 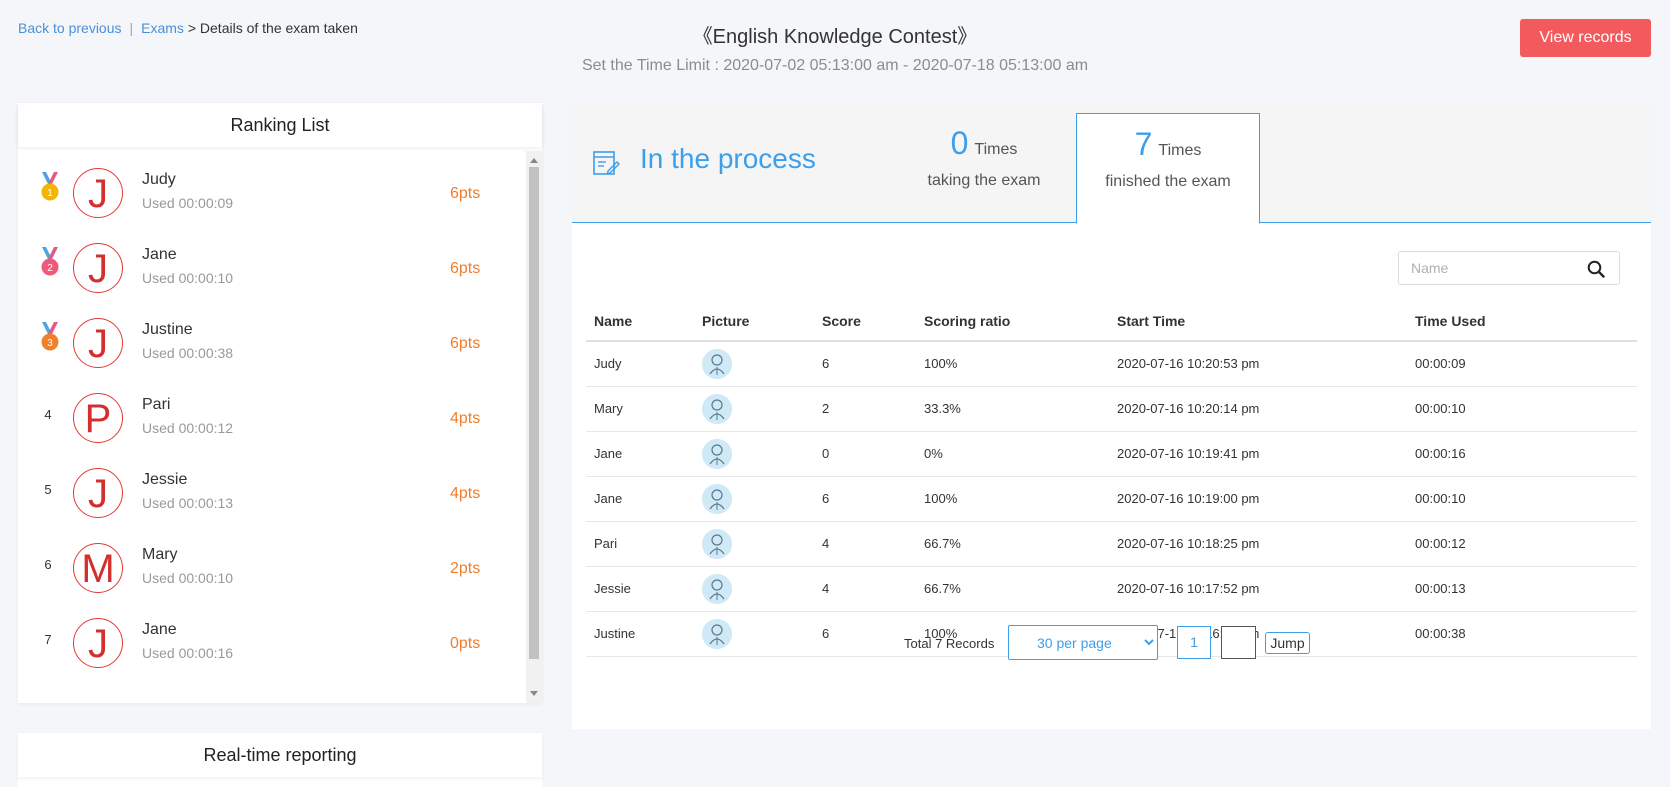 I want to click on scroll-thumb, so click(x=534, y=413).